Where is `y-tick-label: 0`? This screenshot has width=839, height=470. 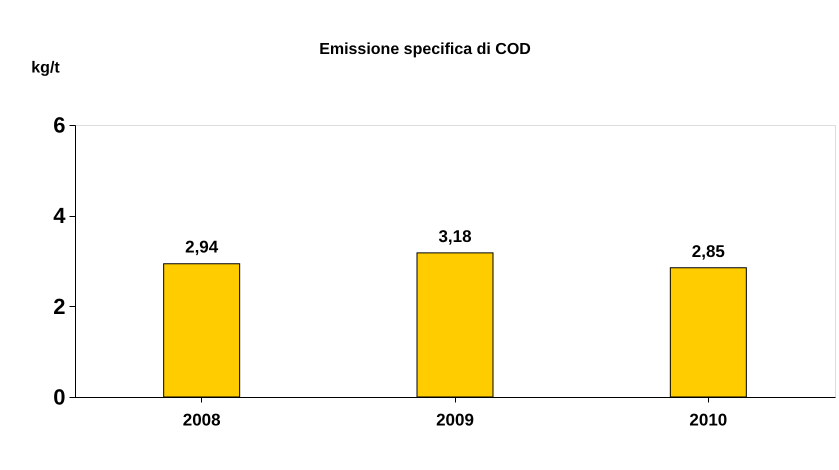
y-tick-label: 0 is located at coordinates (59, 397).